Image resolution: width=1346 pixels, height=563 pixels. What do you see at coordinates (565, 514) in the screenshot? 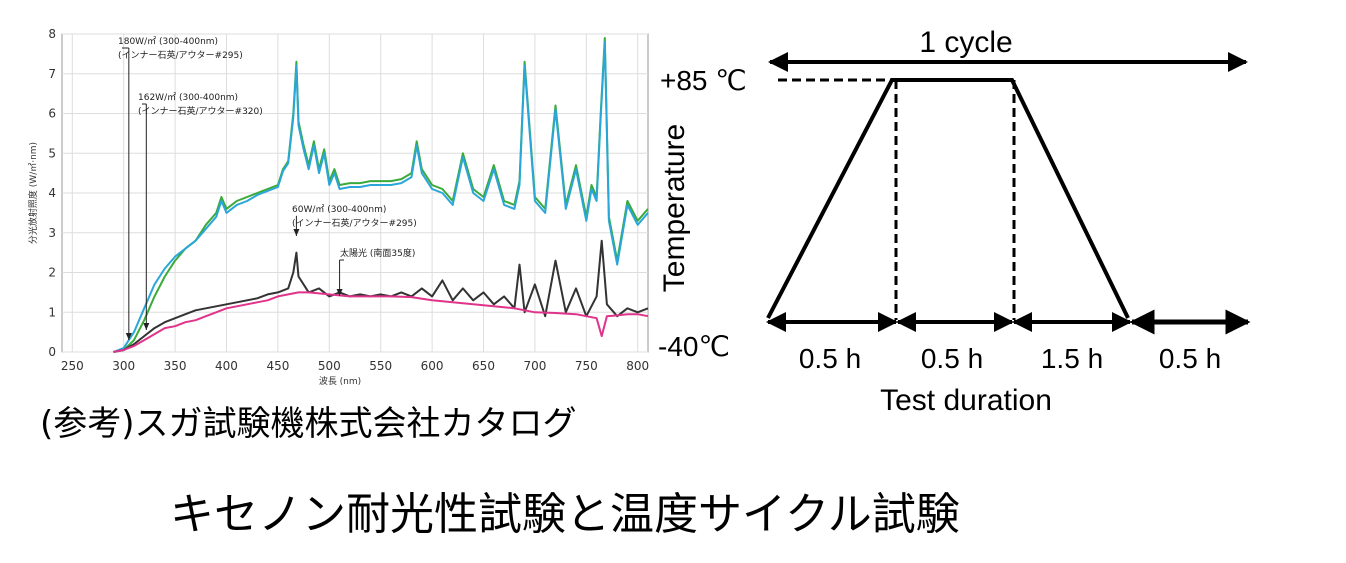
I see `page-title: キセノン耐光性試験と温度サイクル試験` at bounding box center [565, 514].